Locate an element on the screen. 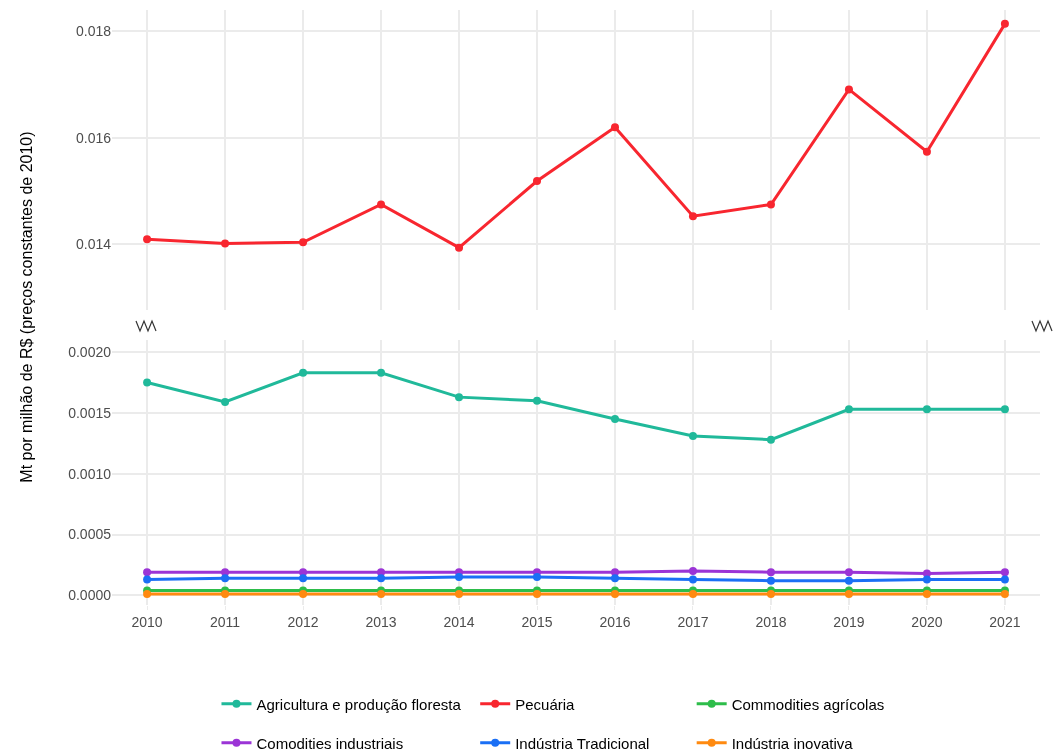 This screenshot has width=1056, height=751. y-tick-label: 0.0015 is located at coordinates (90, 412).